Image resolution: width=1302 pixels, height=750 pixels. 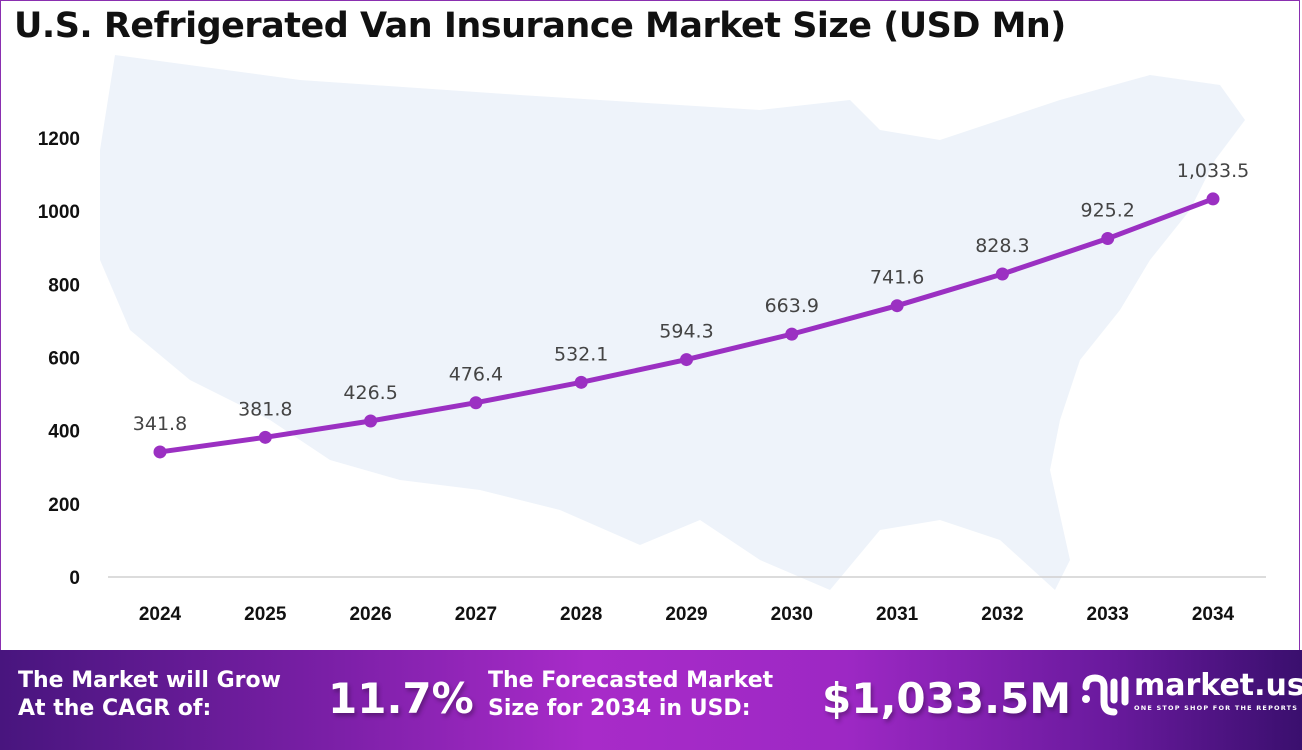 What do you see at coordinates (897, 278) in the screenshot?
I see `data-label: 741.6` at bounding box center [897, 278].